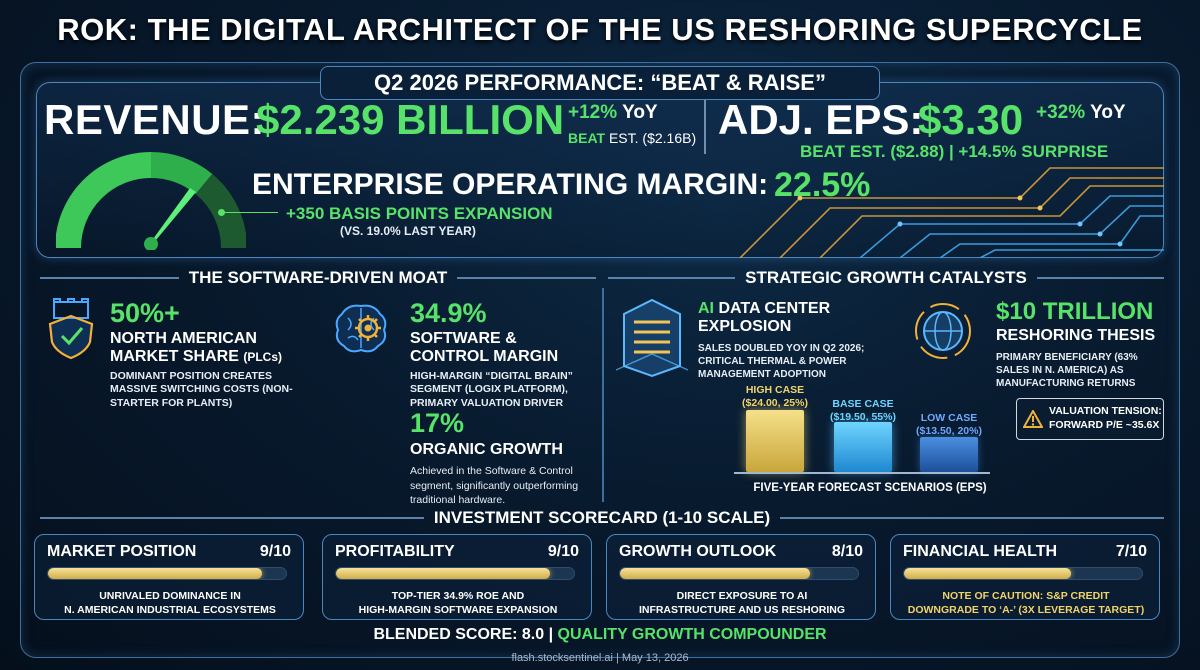  What do you see at coordinates (155, 119) in the screenshot?
I see `revenue-label: REVENUE:` at bounding box center [155, 119].